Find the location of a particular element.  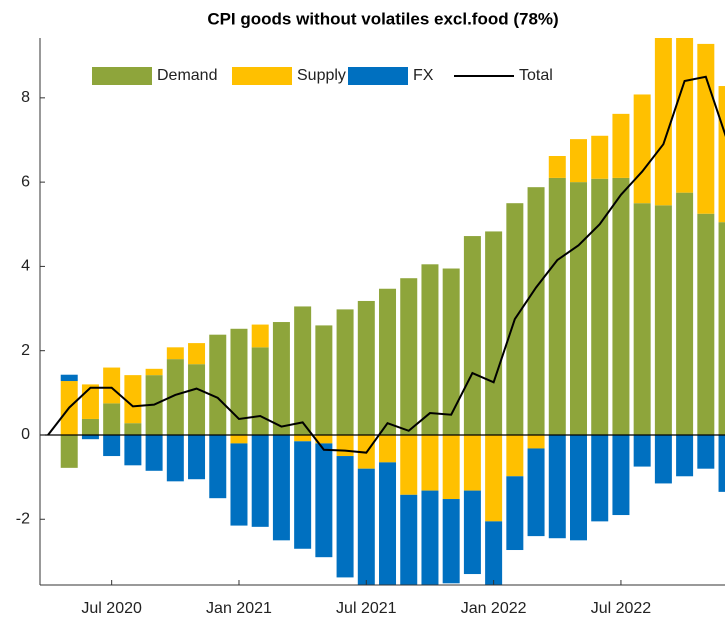

y-tick-label: 2 is located at coordinates (25, 350).